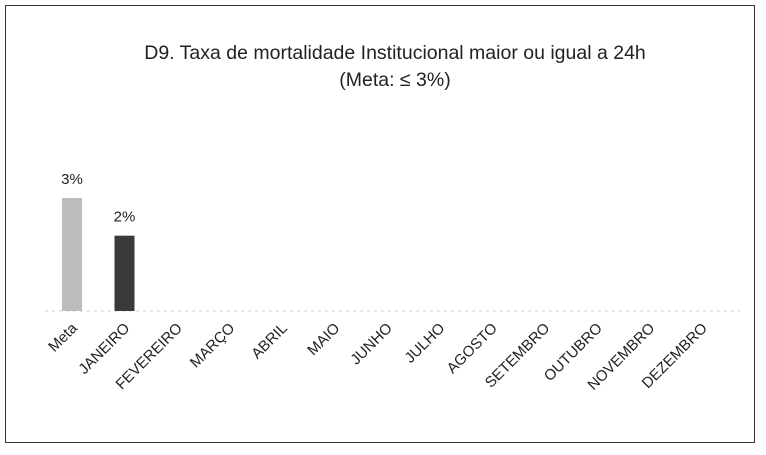 Image resolution: width=766 pixels, height=455 pixels. What do you see at coordinates (125, 217) in the screenshot?
I see `data-label: 2%` at bounding box center [125, 217].